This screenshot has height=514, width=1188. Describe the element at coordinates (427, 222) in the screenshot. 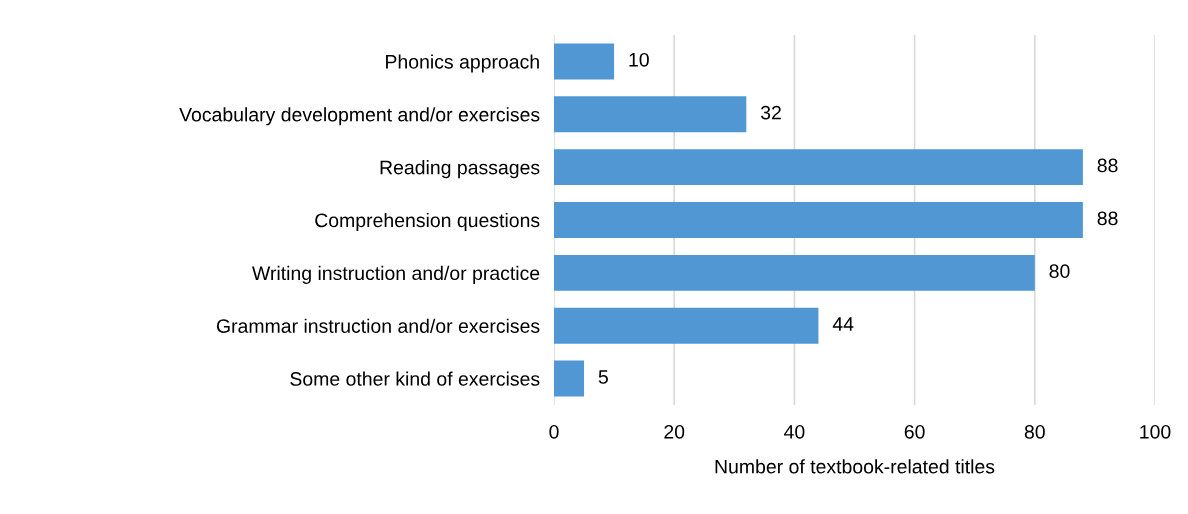

I see `y-tick-label: Comprehension questions` at that location.